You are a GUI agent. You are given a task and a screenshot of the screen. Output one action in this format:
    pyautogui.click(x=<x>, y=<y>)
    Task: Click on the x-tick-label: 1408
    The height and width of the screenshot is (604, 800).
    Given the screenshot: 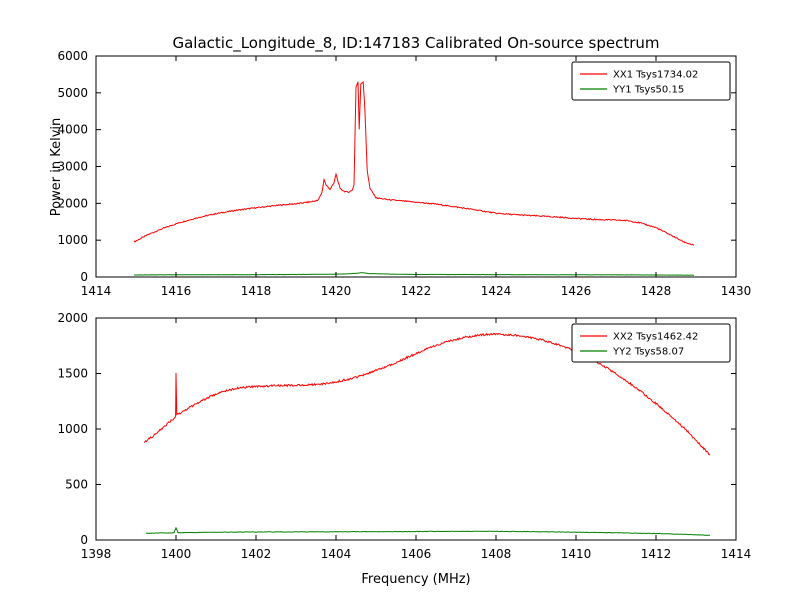 What is the action you would take?
    pyautogui.click(x=496, y=554)
    